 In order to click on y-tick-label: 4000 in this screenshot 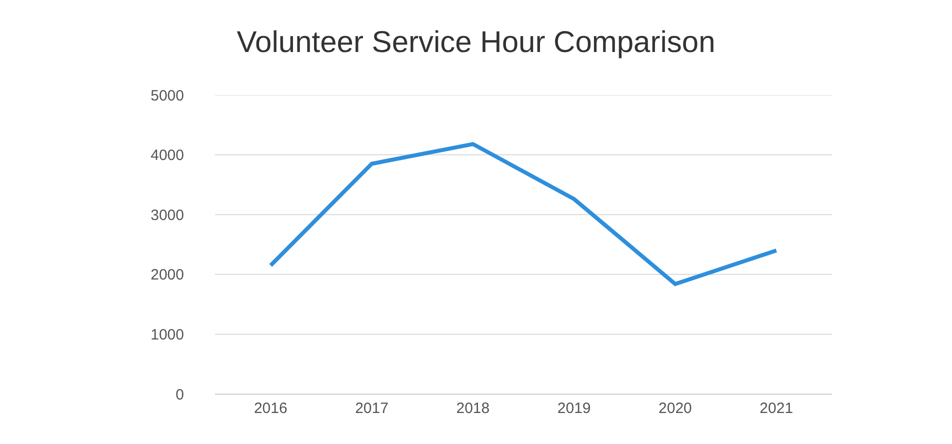, I will do `click(167, 155)`.